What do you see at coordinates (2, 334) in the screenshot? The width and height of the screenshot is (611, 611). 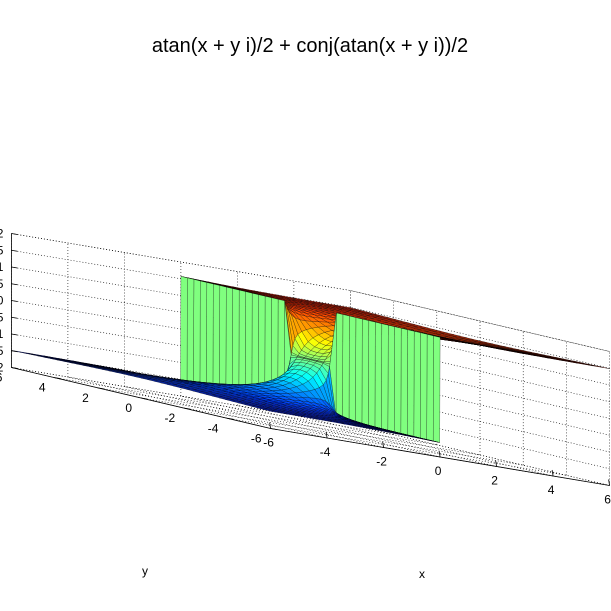 I see `z-tick-label: -1` at bounding box center [2, 334].